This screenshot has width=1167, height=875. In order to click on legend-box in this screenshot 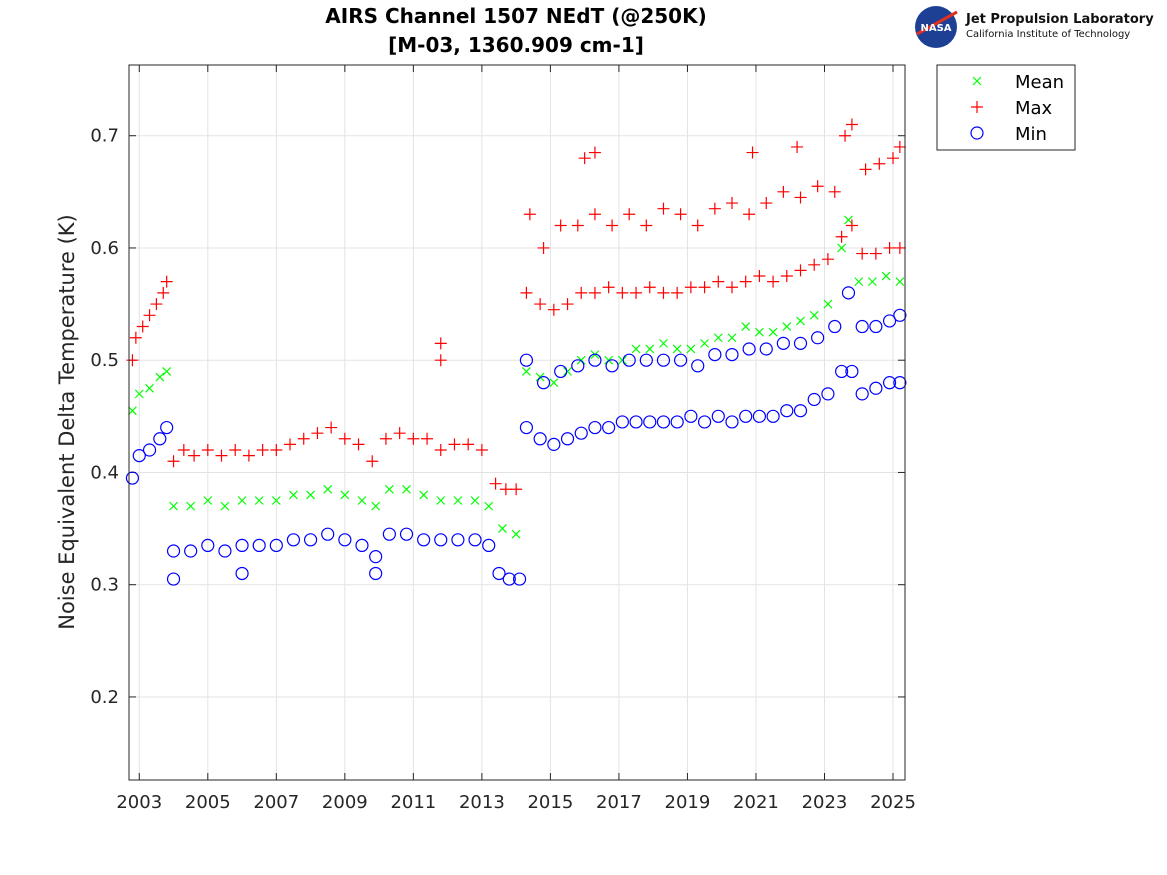, I will do `click(1006, 107)`.